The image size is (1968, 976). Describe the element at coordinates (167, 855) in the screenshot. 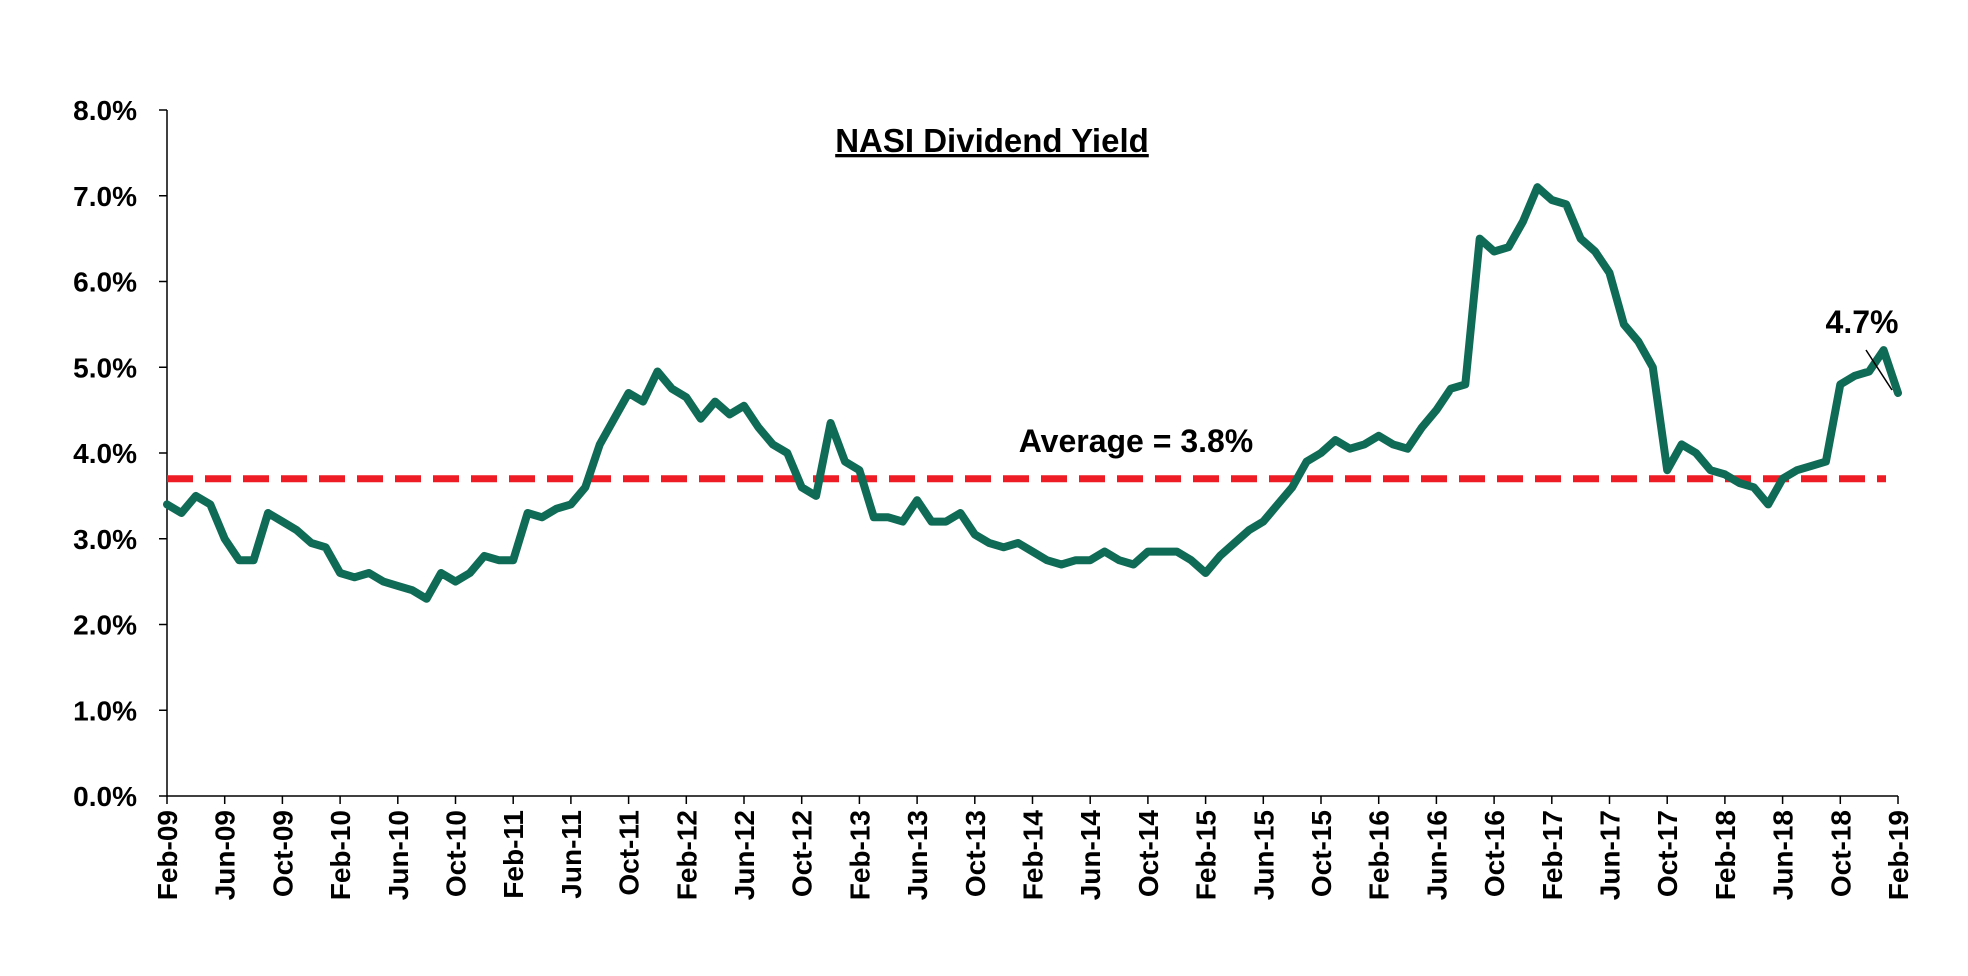

I see `x-tick-label: Feb-09` at that location.